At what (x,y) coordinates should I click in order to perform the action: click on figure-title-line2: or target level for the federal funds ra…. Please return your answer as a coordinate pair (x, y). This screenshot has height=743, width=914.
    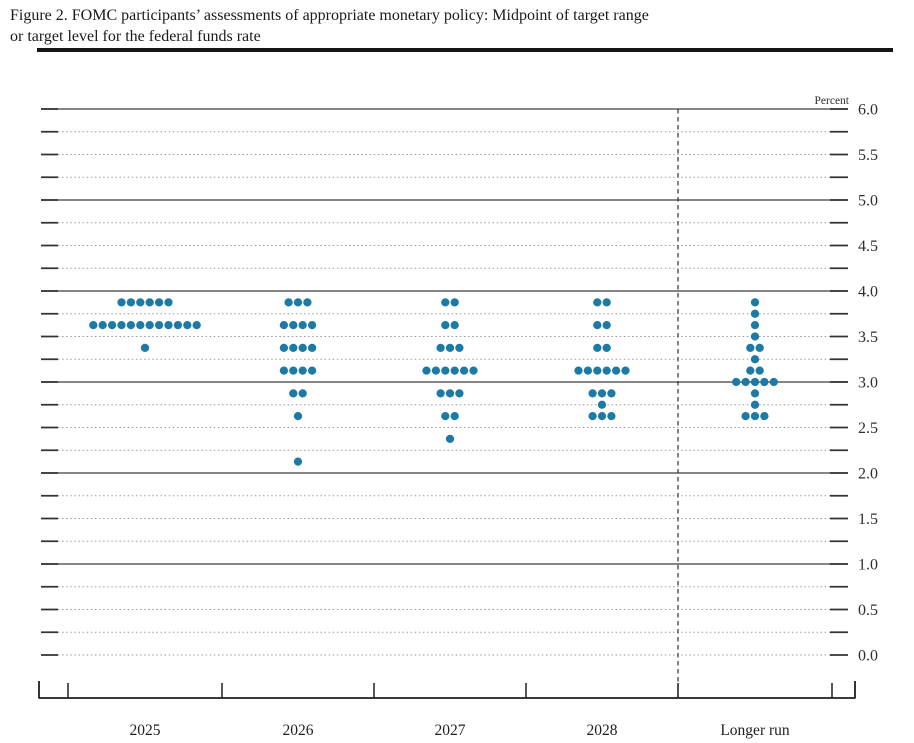
    Looking at the image, I should click on (135, 36).